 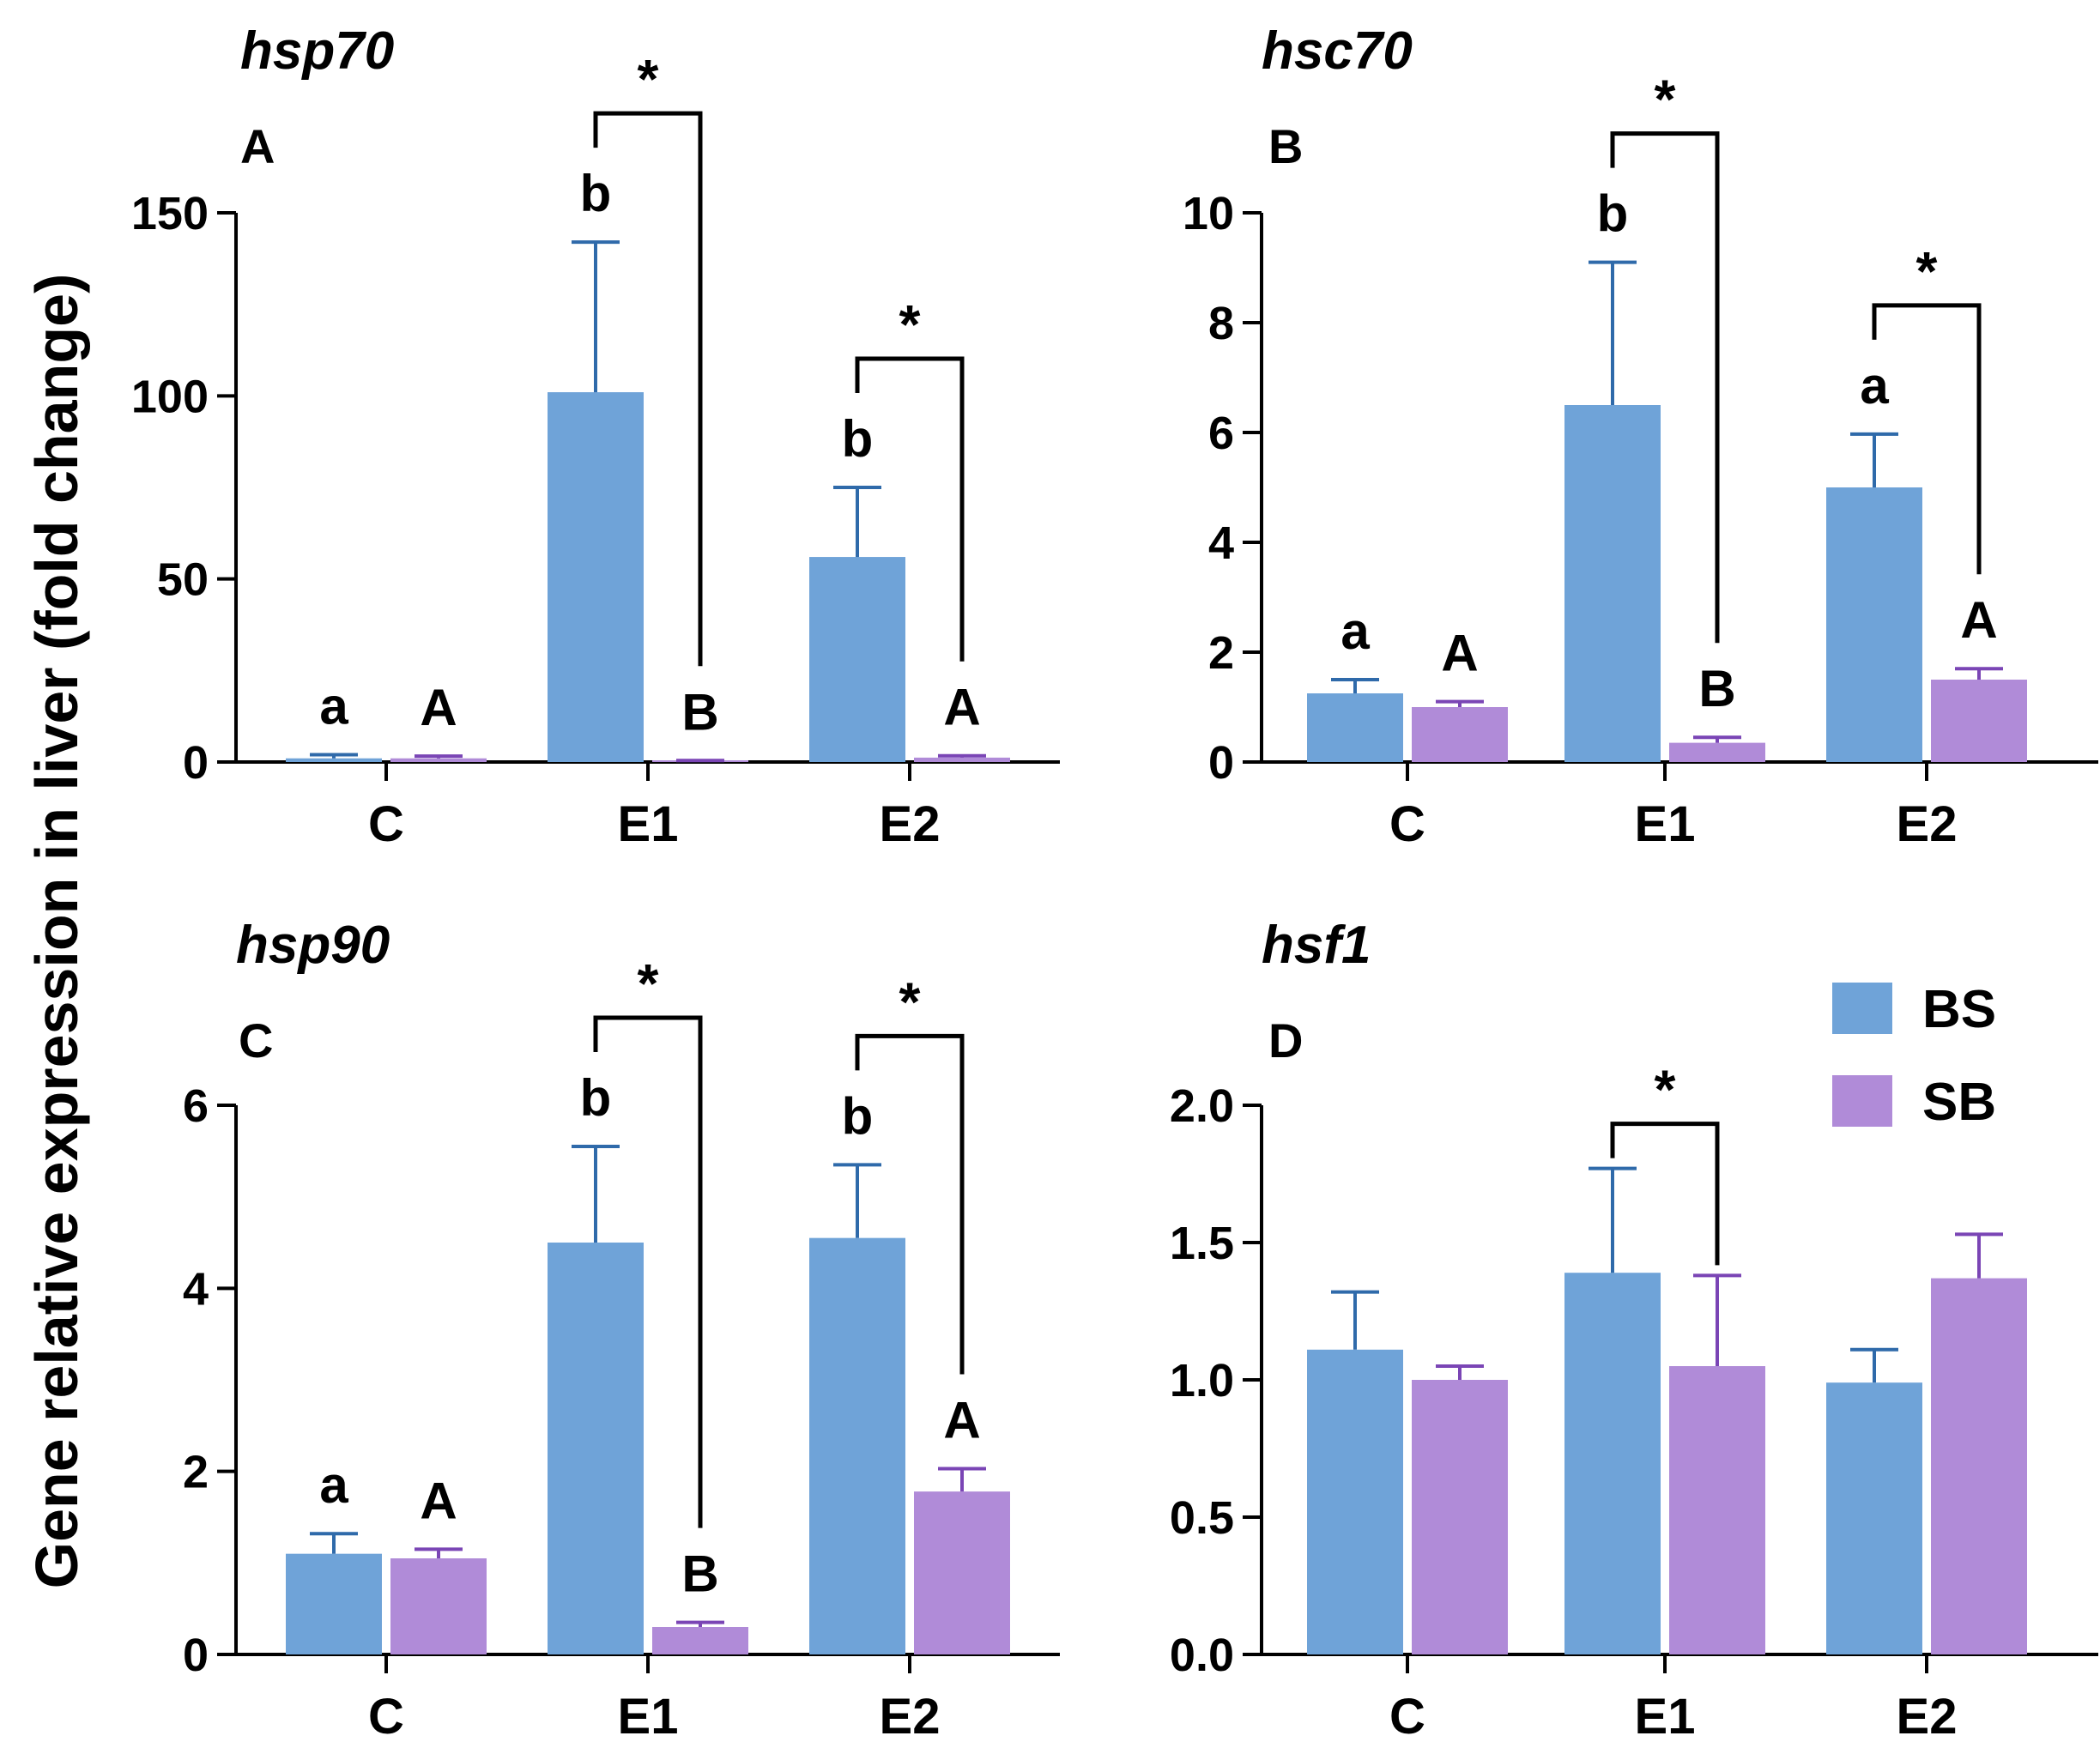 What do you see at coordinates (1959, 1009) in the screenshot?
I see `legend-label: BS` at bounding box center [1959, 1009].